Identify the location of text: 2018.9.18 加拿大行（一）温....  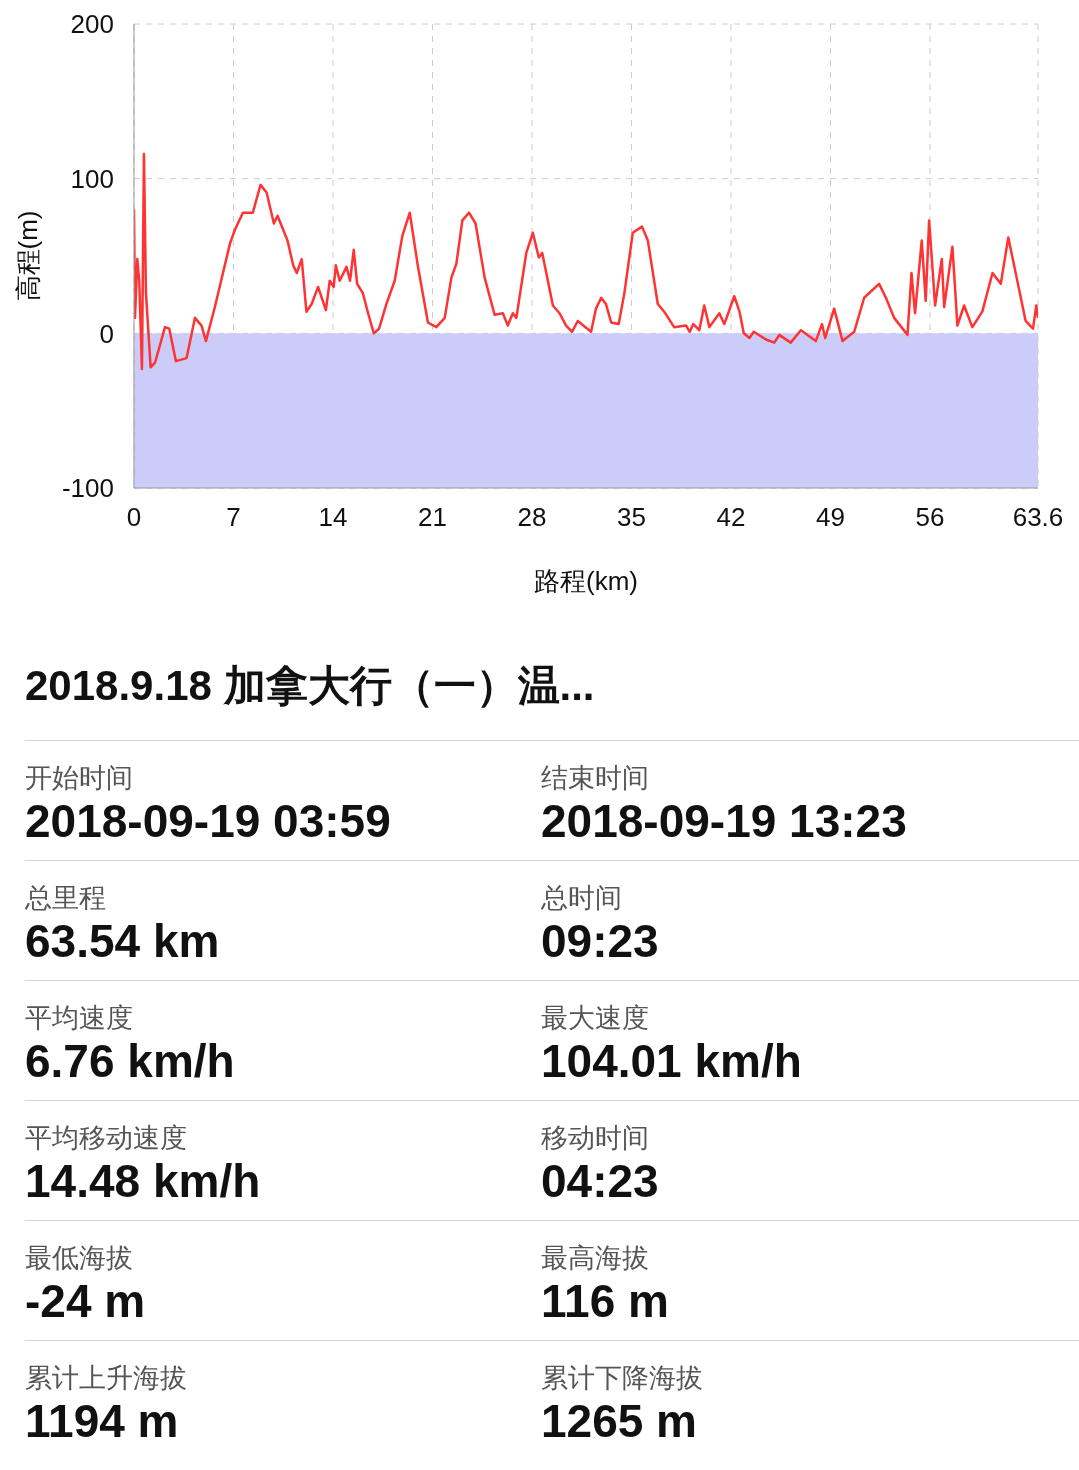
(310, 686).